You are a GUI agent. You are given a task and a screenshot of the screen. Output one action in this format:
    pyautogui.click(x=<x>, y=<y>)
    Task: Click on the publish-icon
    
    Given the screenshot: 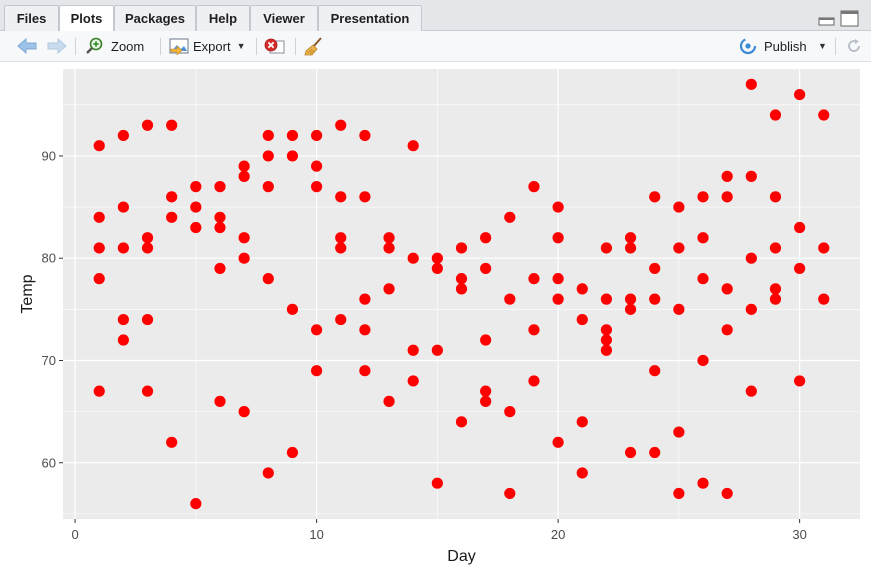 What is the action you would take?
    pyautogui.click(x=748, y=46)
    